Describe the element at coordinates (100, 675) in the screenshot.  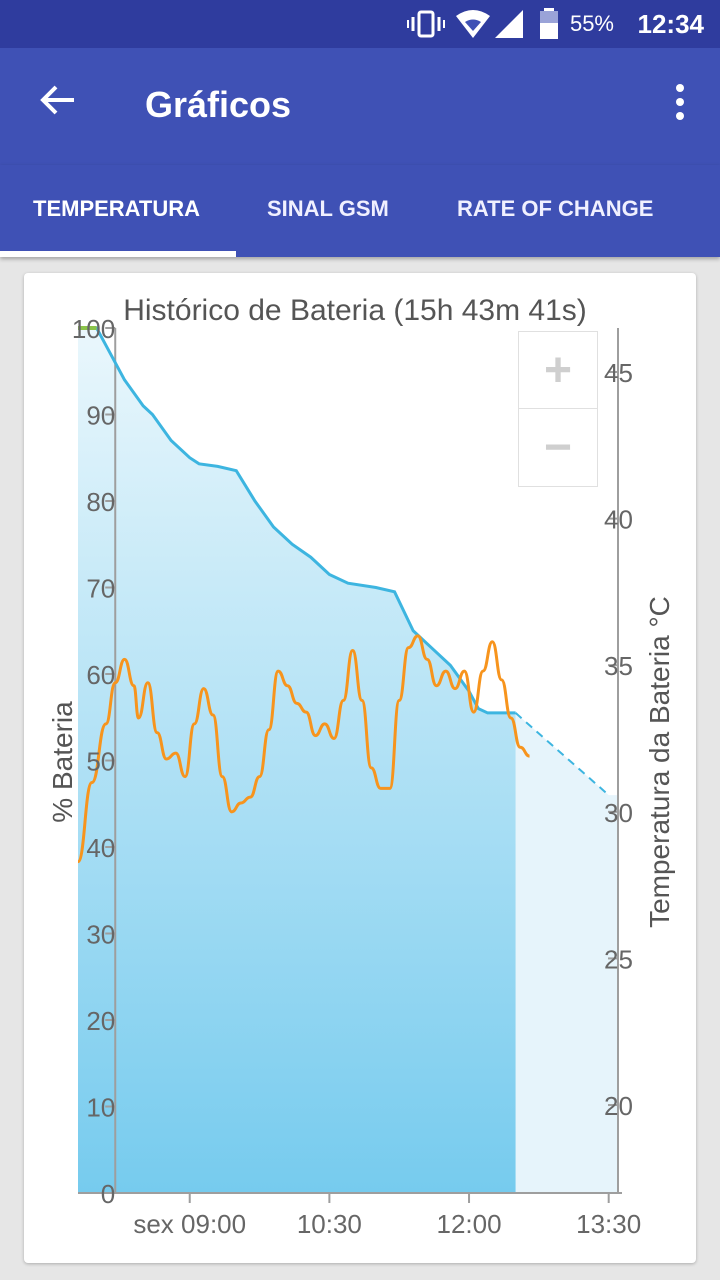
I see `y-left-tick-label: 60` at that location.